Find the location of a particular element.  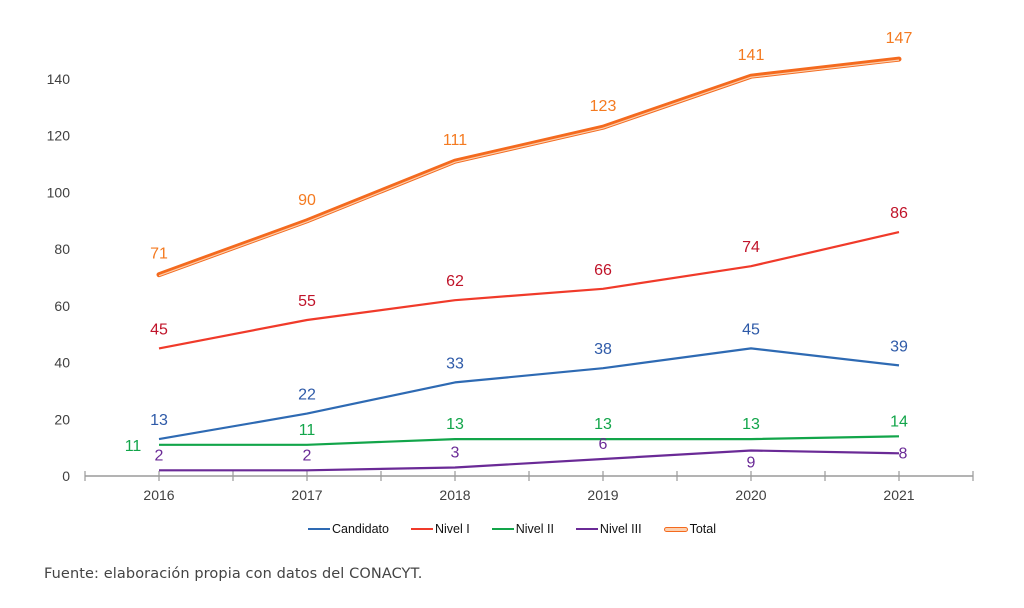

legend-label: Nivel I is located at coordinates (452, 529).